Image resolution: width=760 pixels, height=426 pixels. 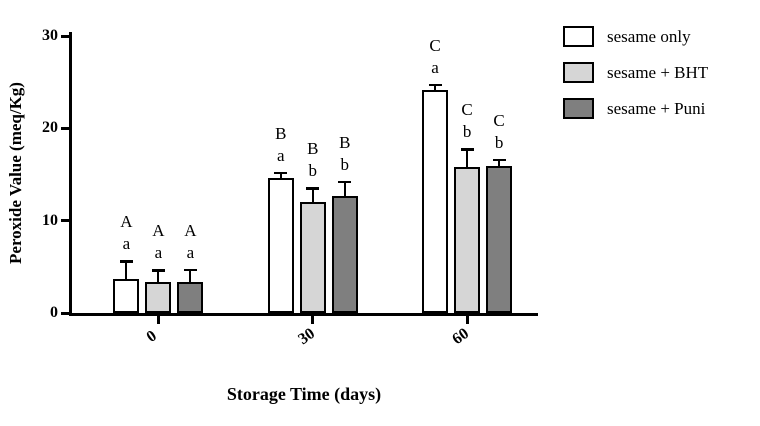 What do you see at coordinates (304, 394) in the screenshot?
I see `x-axis-title: Storage Time (days)` at bounding box center [304, 394].